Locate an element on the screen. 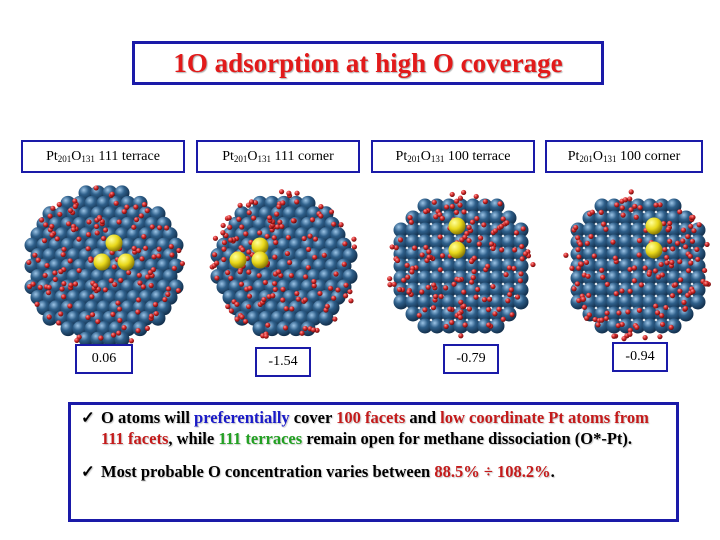 The width and height of the screenshot is (720, 540). slide-title: 1O adsorption at high O coverage is located at coordinates (368, 62).